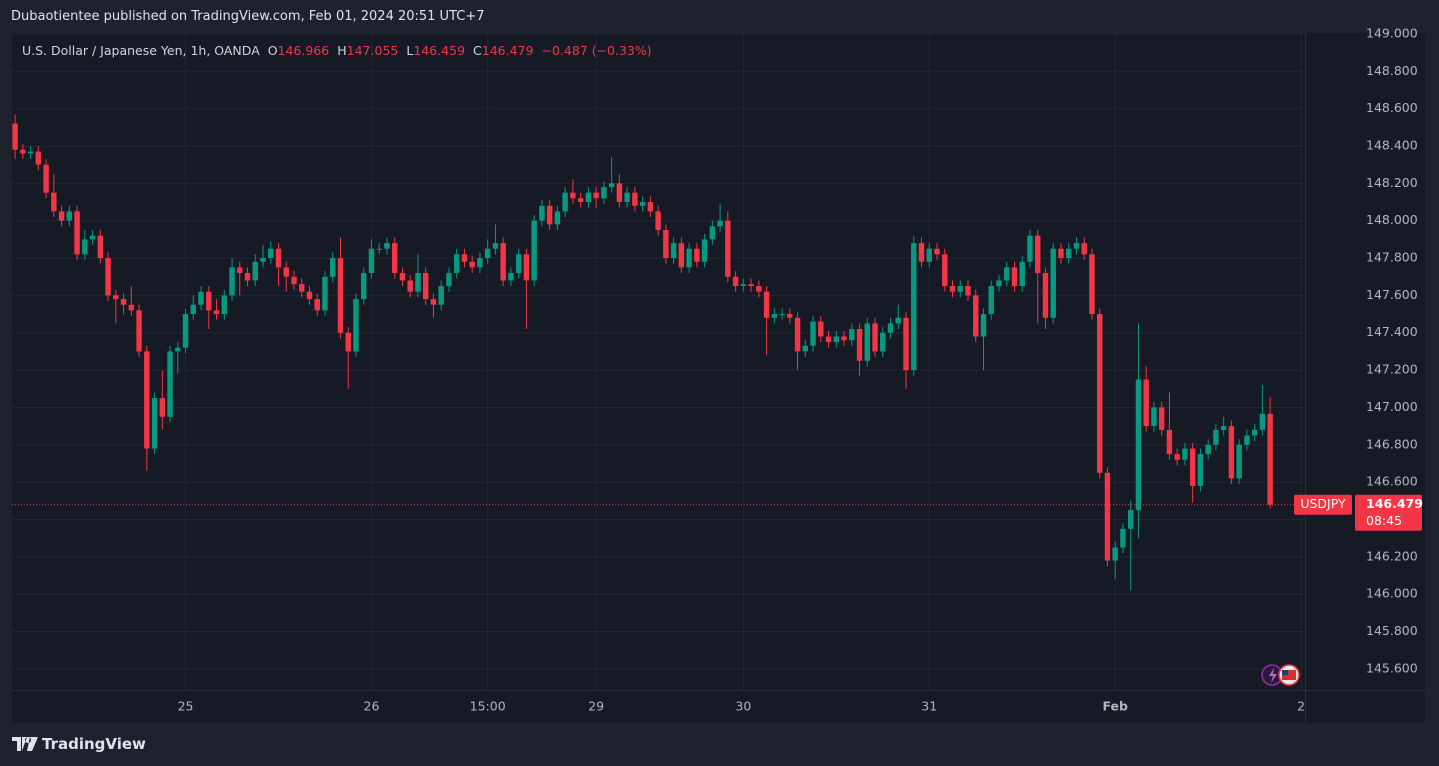  Describe the element at coordinates (1392, 630) in the screenshot. I see `y-tick-label: 145.800` at that location.